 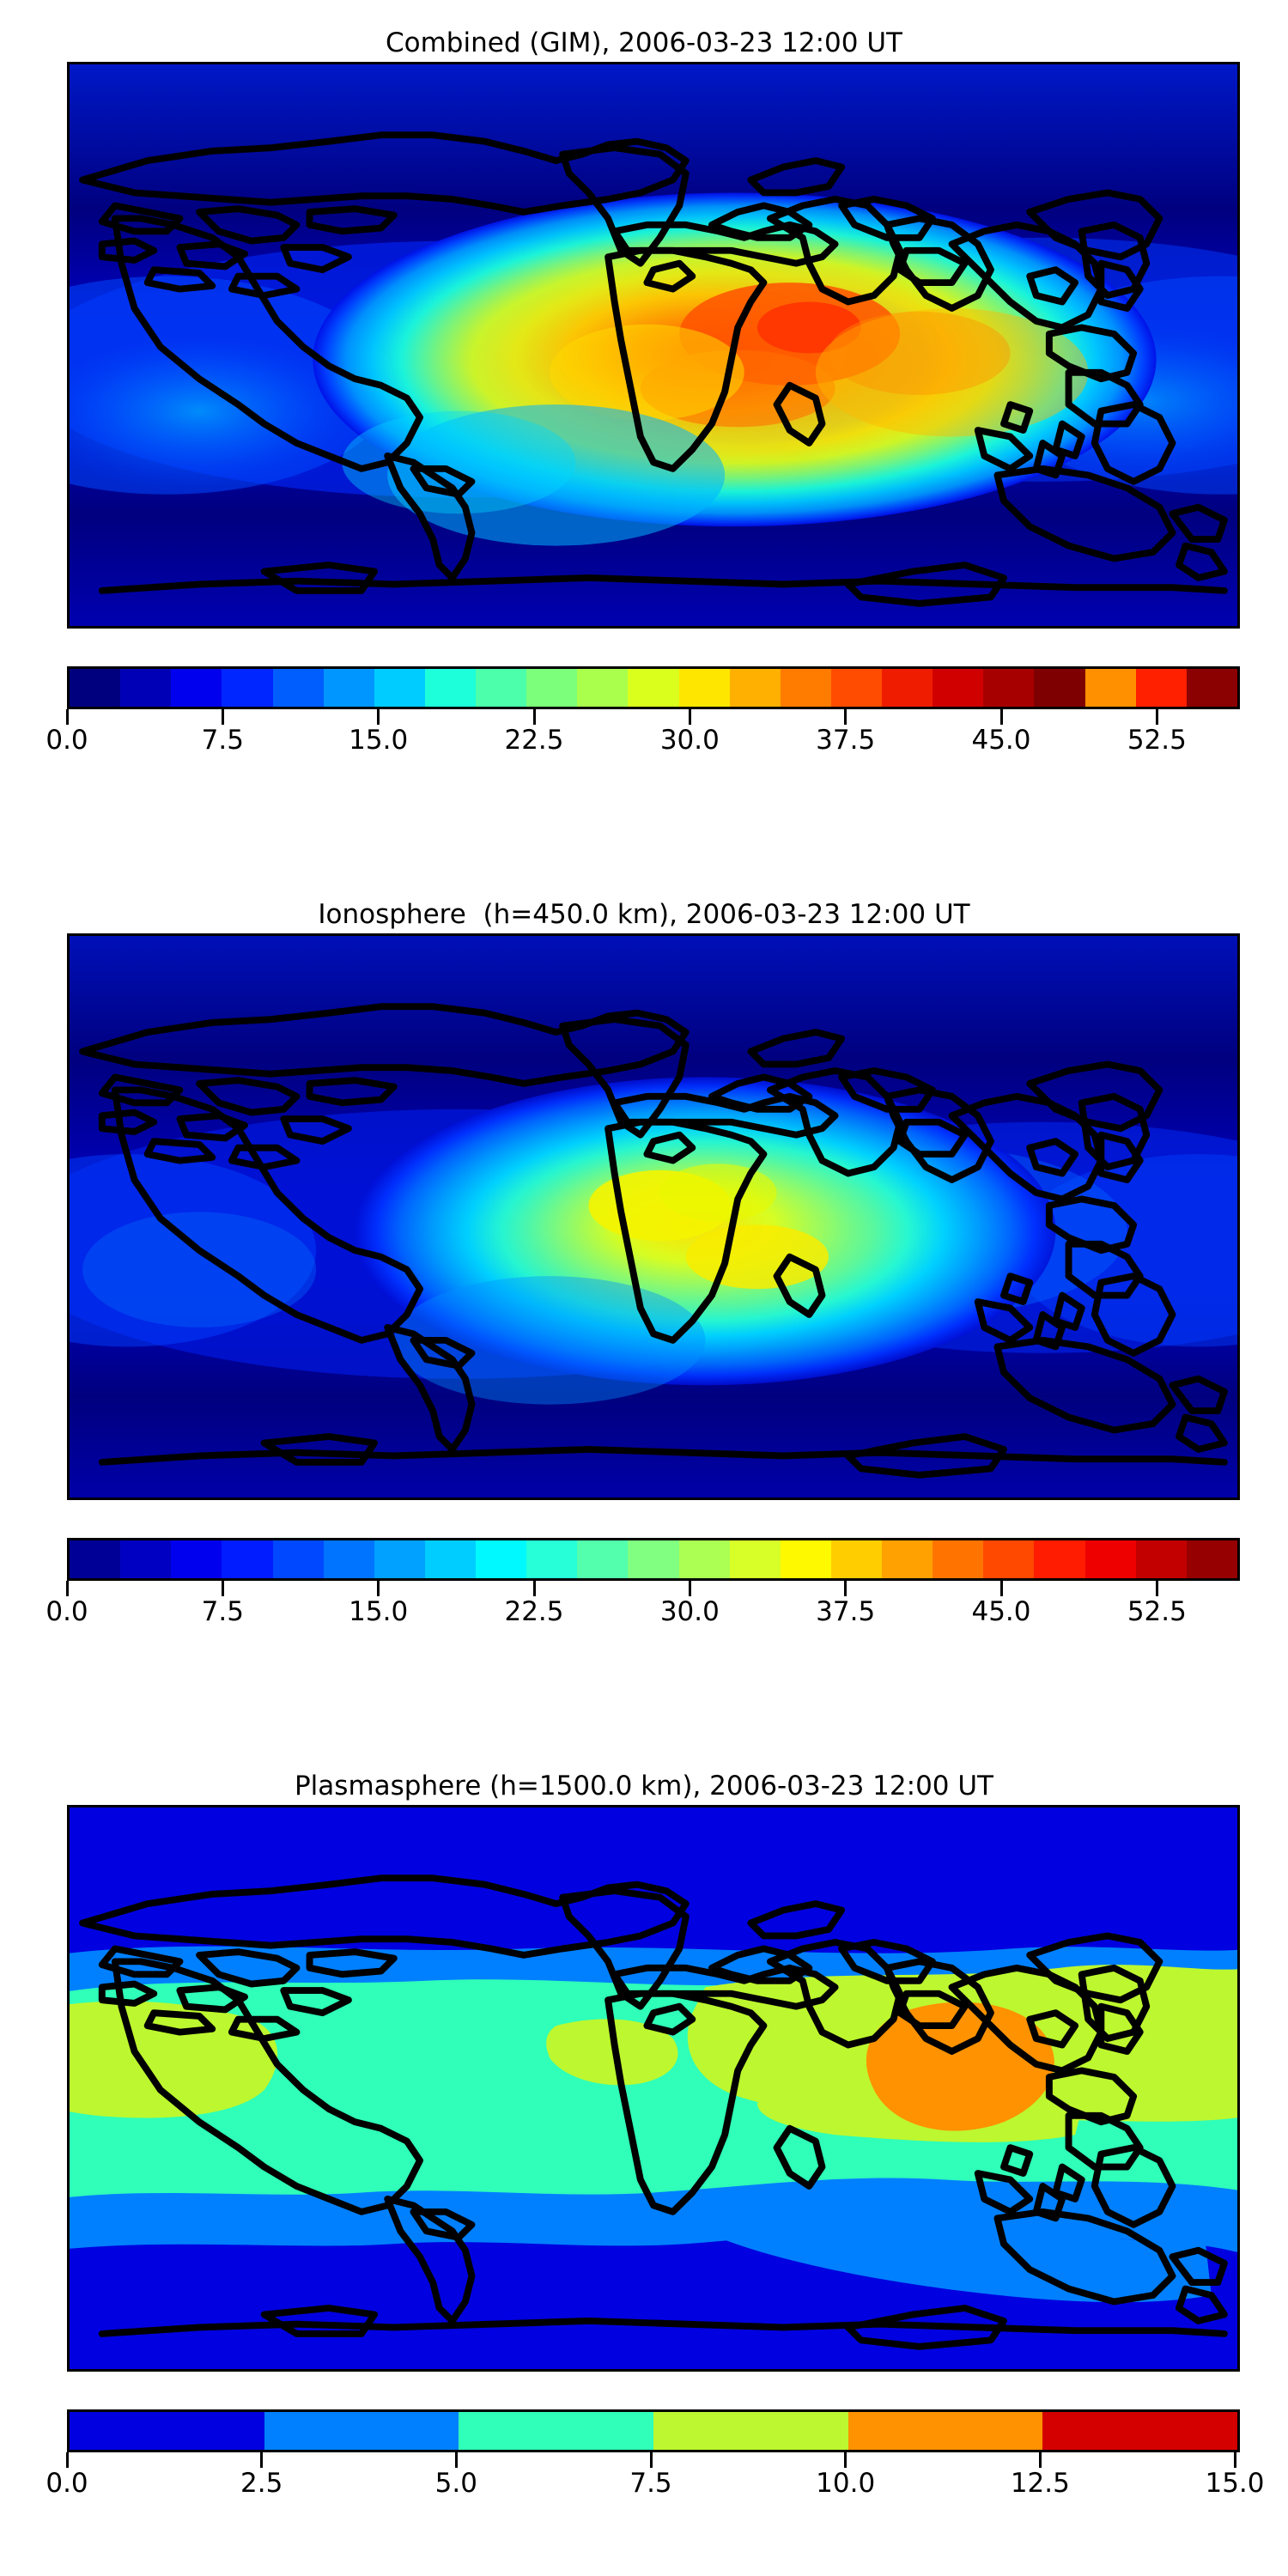 What do you see at coordinates (644, 42) in the screenshot?
I see `panel-title-combined: Combined (GIM), 2006-03-23 12:00 UT` at bounding box center [644, 42].